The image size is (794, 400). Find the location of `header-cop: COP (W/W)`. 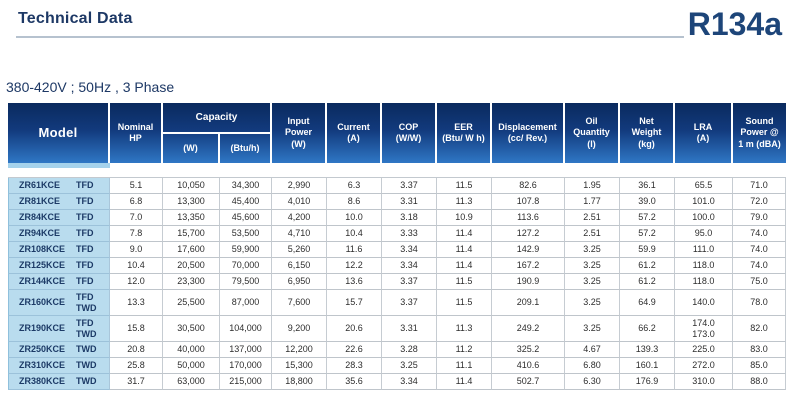

header-cop: COP (W/W) is located at coordinates (409, 133).